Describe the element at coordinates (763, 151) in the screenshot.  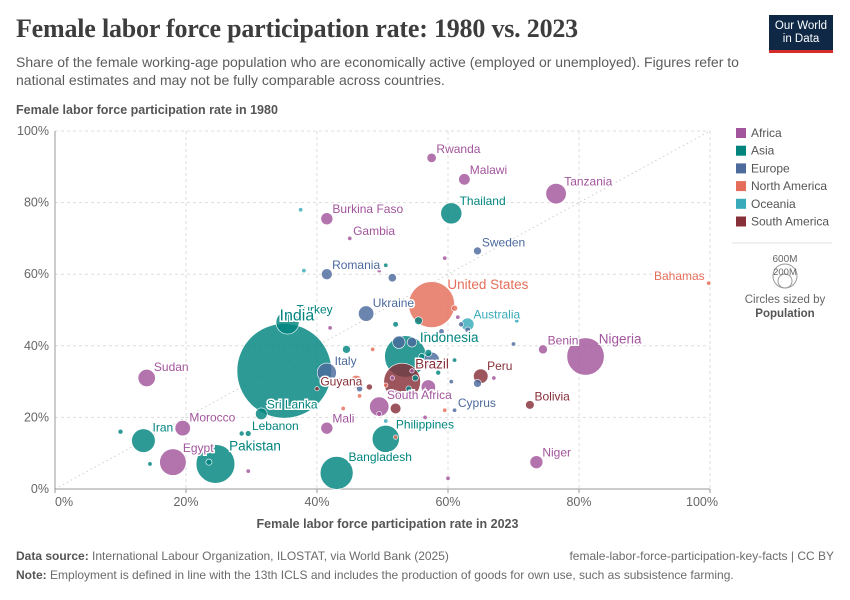
I see `legend-label: Asia` at that location.